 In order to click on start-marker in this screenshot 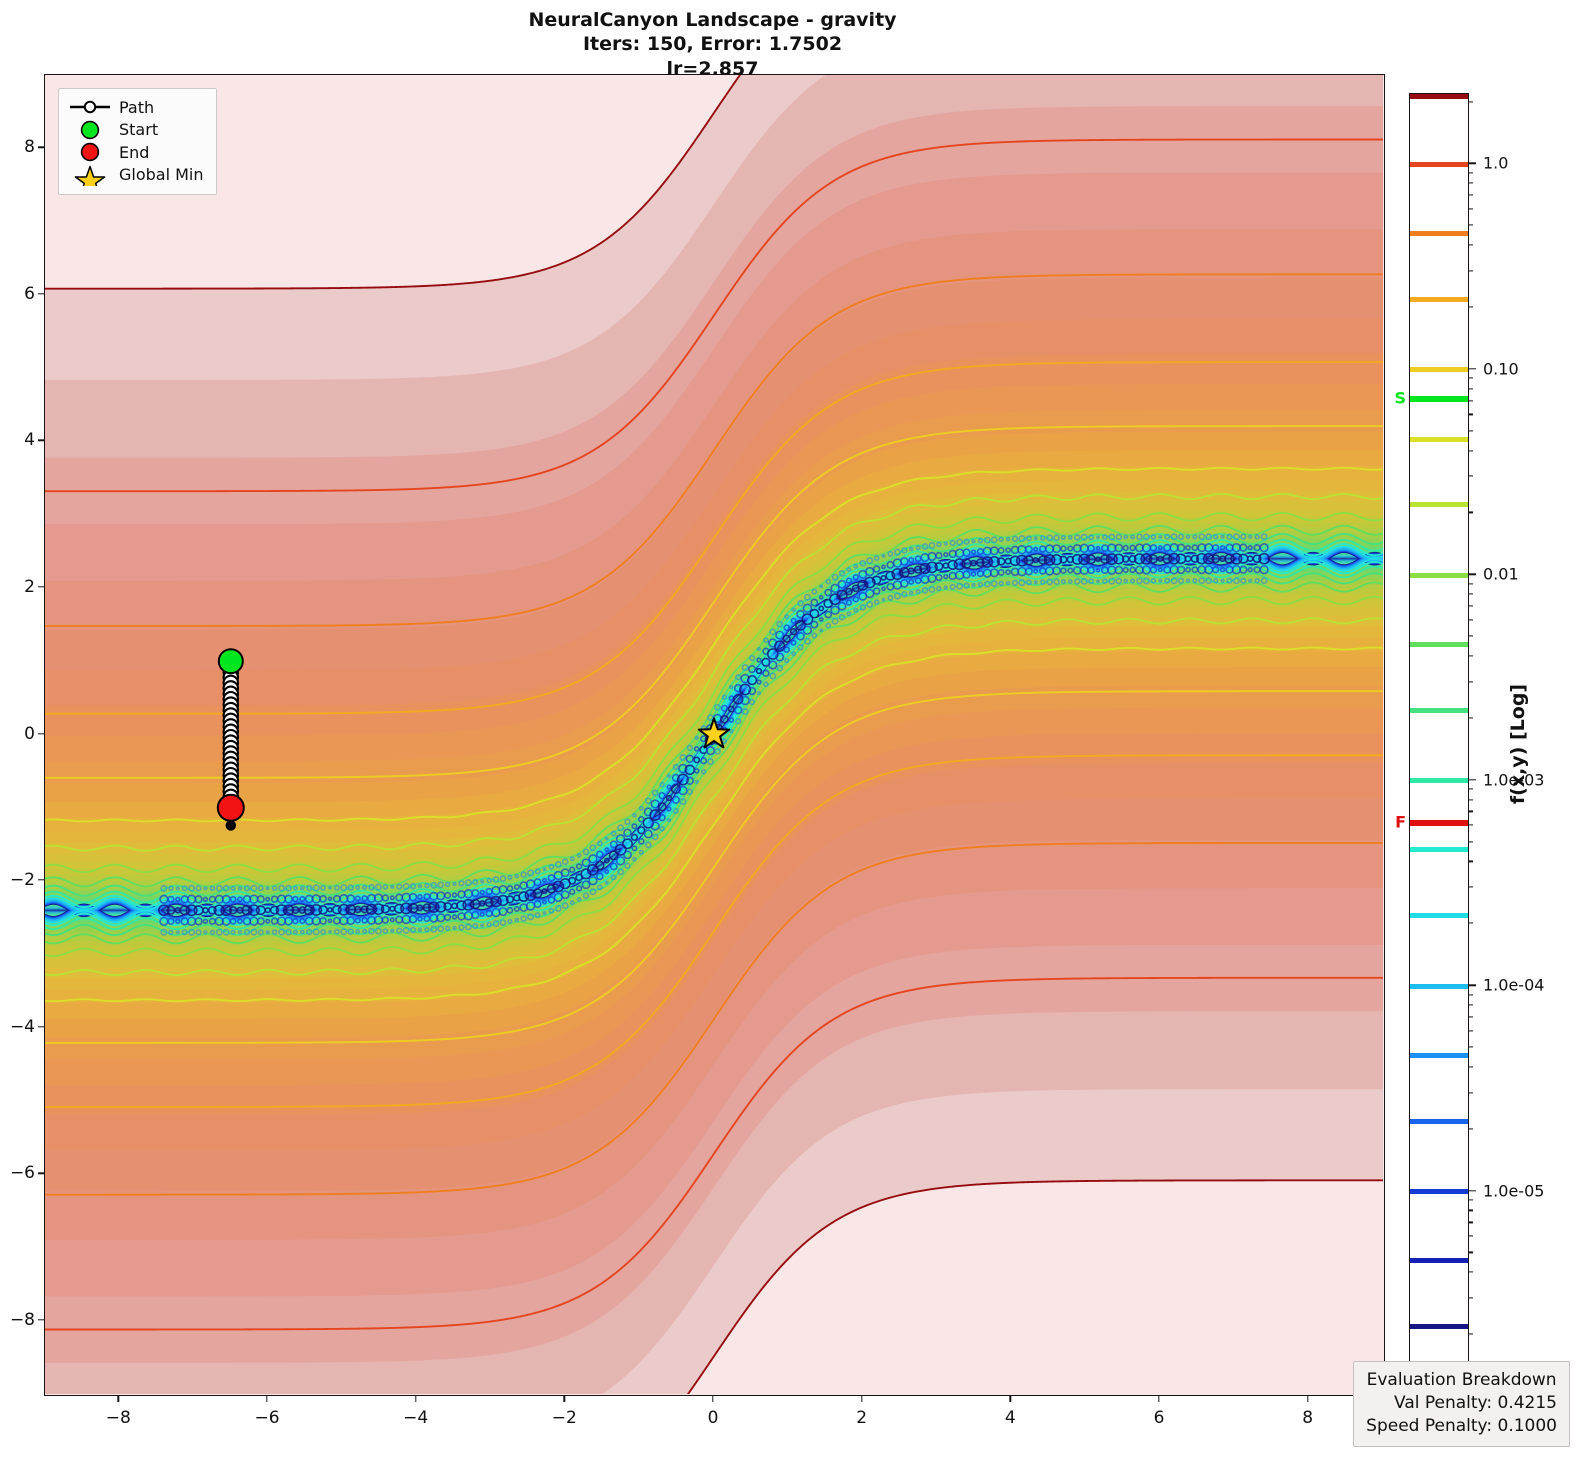, I will do `click(230, 661)`.